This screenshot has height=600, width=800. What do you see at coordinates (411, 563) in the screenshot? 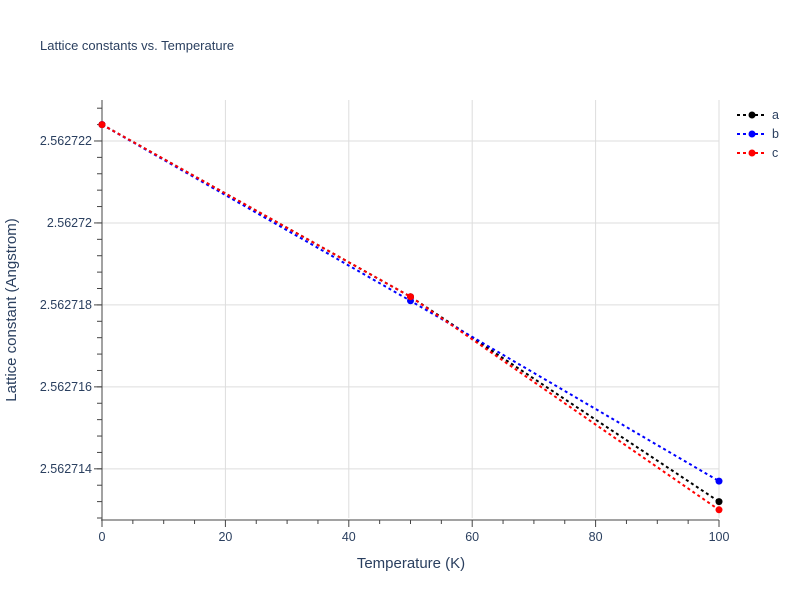
I see `x-axis-title: Temperature (K)` at bounding box center [411, 563].